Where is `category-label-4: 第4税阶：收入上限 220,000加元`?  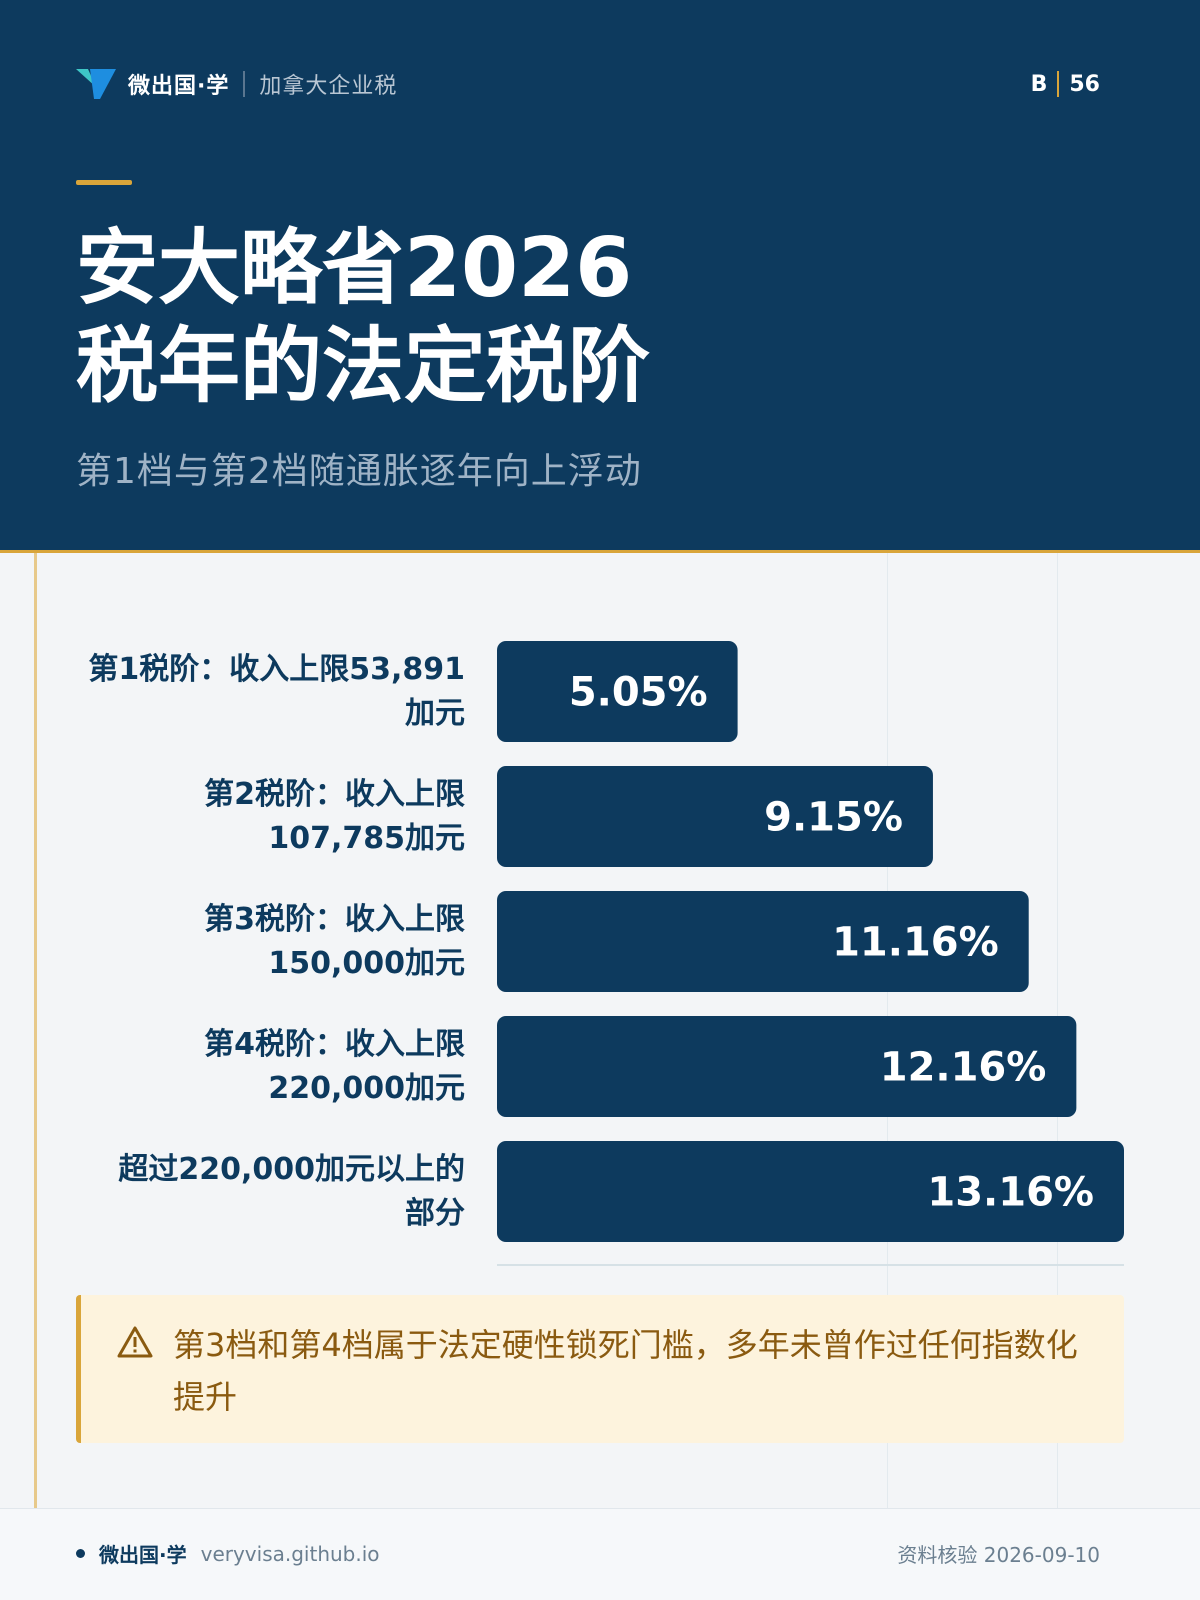
category-label-4: 第4税阶：收入上限 220,000加元 is located at coordinates (255, 1067).